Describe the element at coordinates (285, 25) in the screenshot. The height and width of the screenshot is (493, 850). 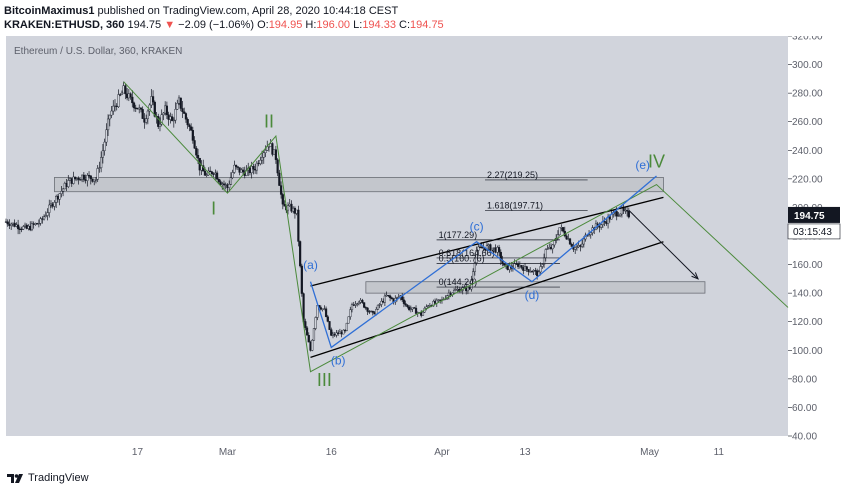
I see `open-value: 194.95` at that location.